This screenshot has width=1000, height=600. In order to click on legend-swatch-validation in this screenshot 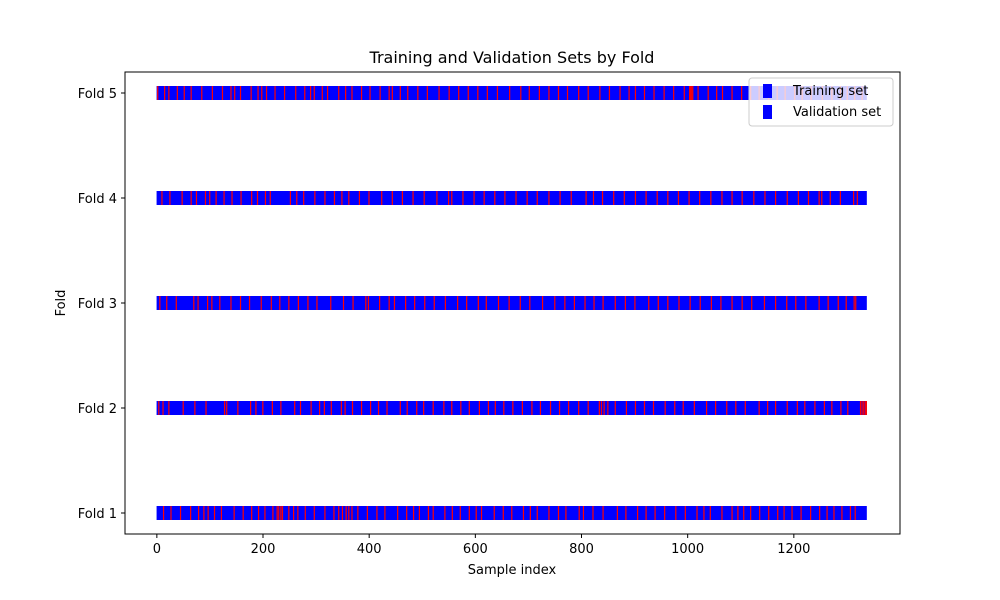, I will do `click(767, 112)`.